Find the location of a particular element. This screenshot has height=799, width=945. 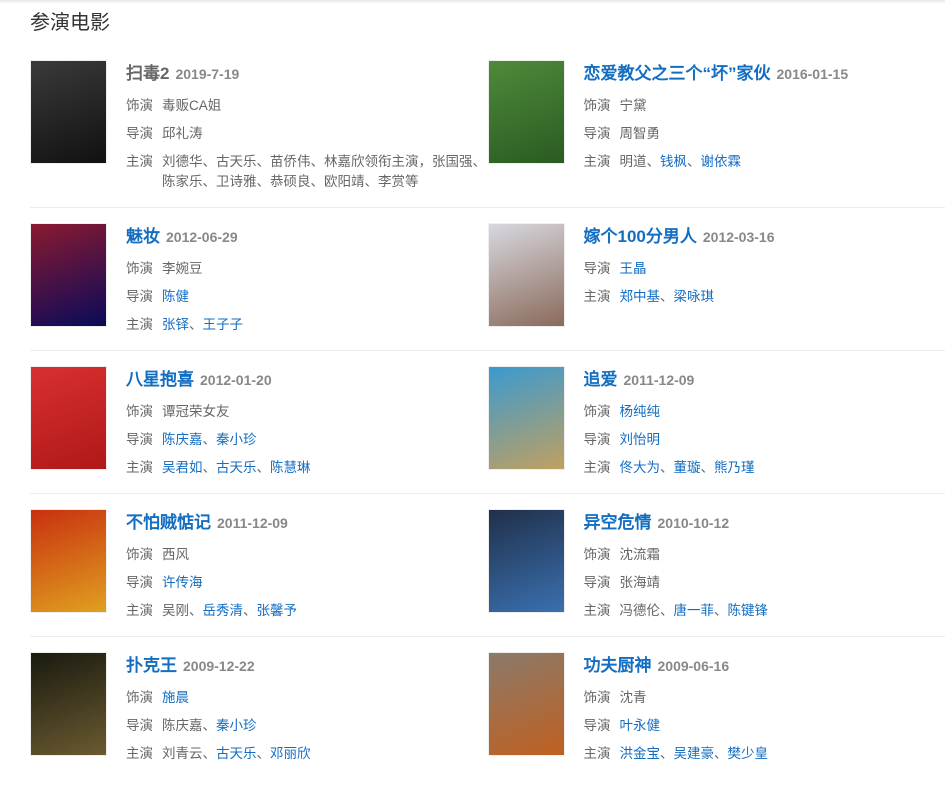

credit-line: 导演 张海靖 is located at coordinates (764, 583).